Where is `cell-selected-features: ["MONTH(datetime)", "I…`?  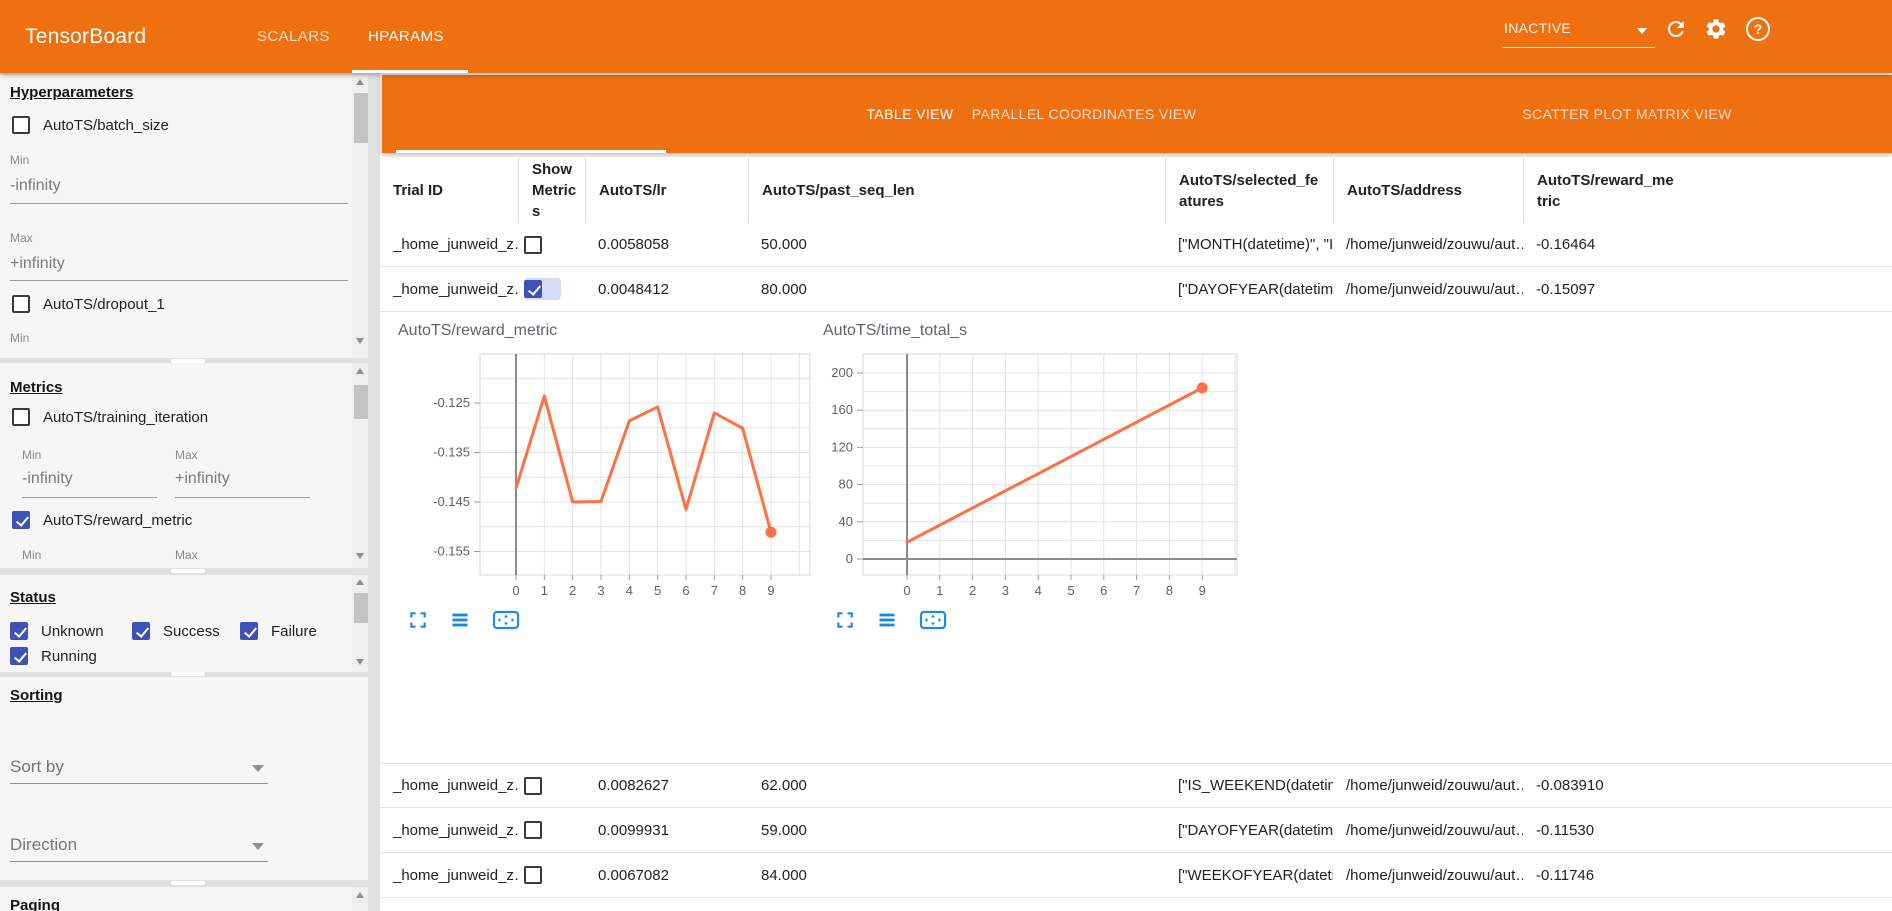
cell-selected-features: ["MONTH(datetime)", "I… is located at coordinates (1255, 244).